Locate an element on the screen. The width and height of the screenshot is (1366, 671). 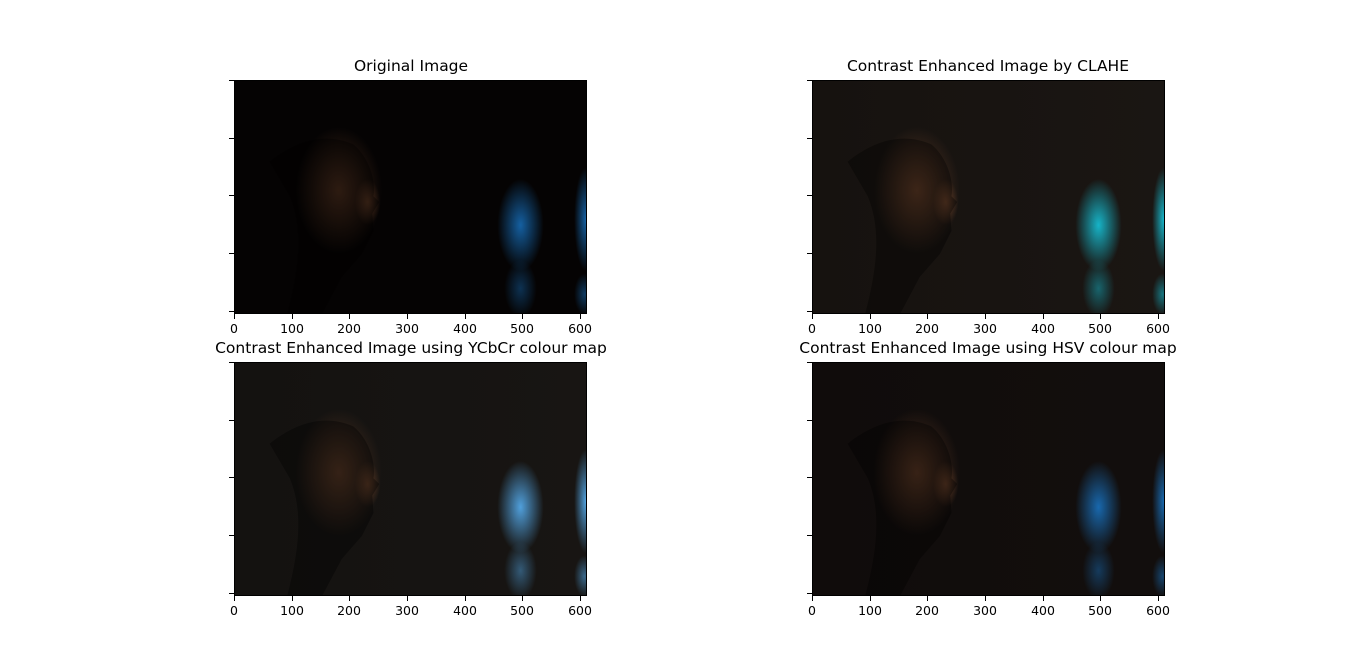
image-plot-original is located at coordinates (410, 197).